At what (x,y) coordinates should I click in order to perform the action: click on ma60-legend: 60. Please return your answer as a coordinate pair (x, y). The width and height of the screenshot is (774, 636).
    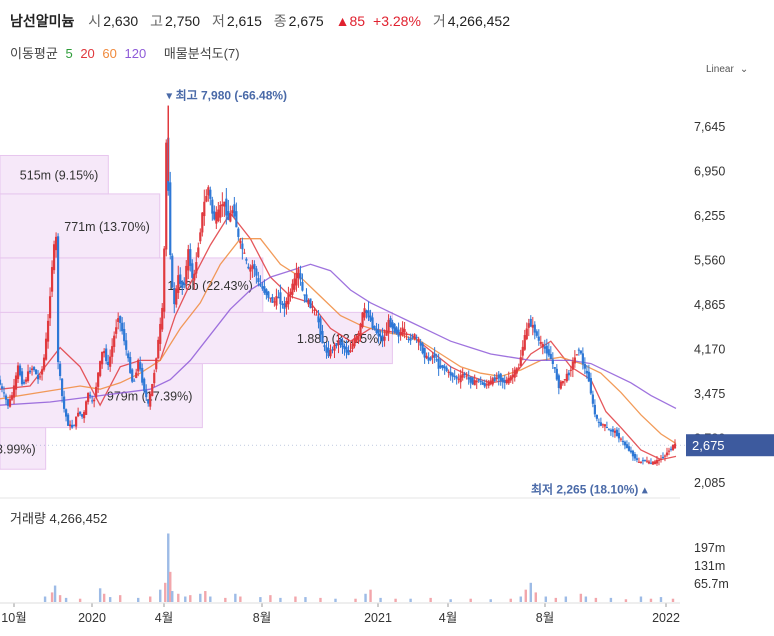
    Looking at the image, I should click on (109, 53).